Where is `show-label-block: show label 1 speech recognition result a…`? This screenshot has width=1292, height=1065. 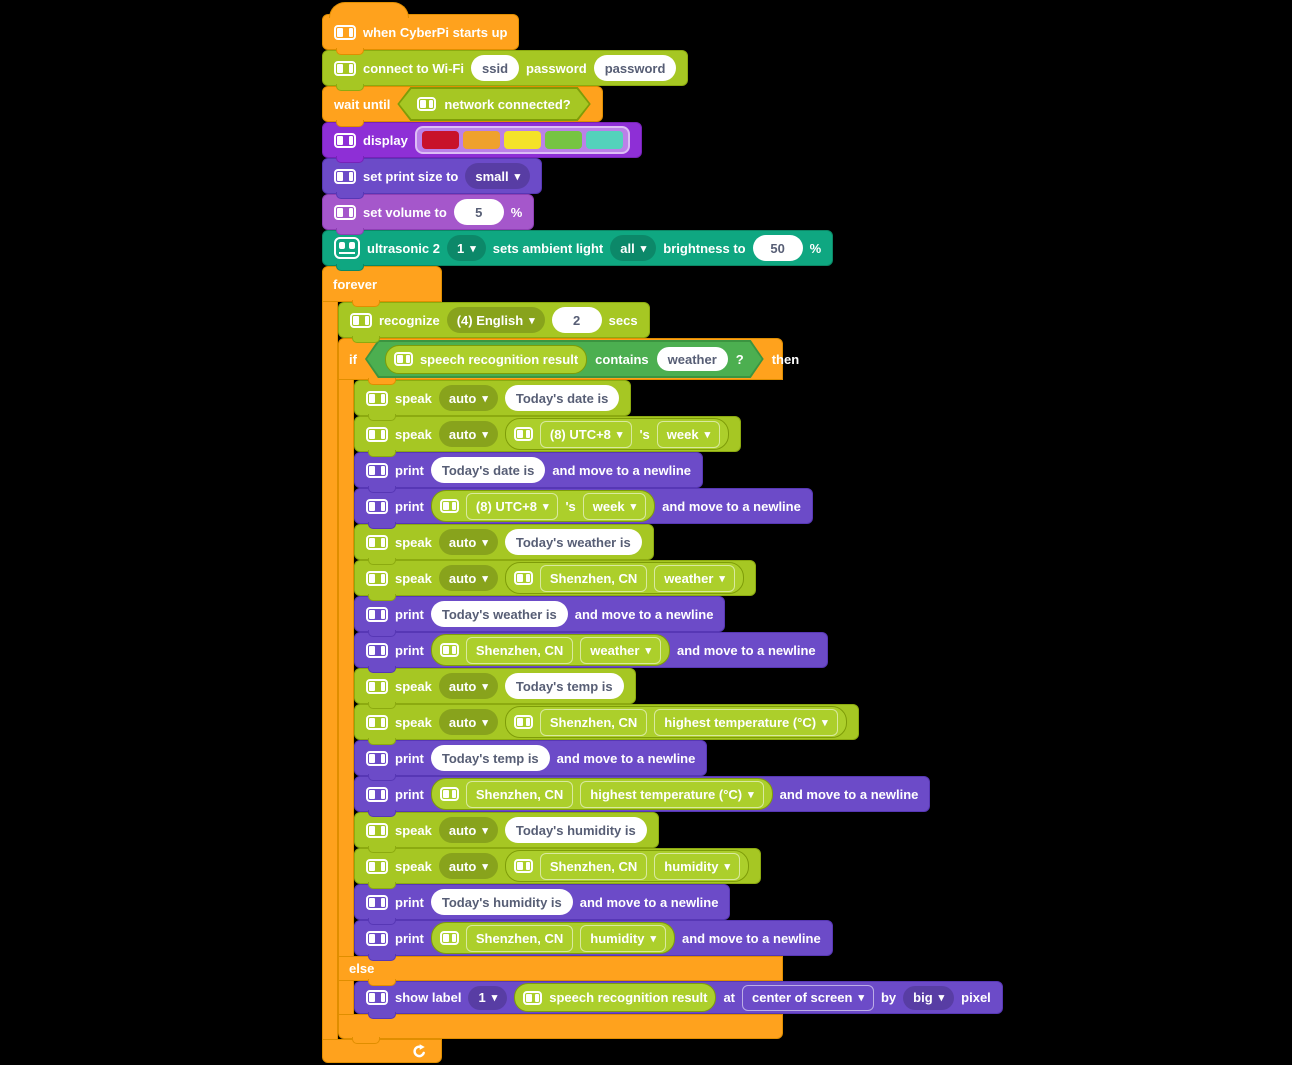
show-label-block: show label 1 speech recognition result a… is located at coordinates (678, 1000).